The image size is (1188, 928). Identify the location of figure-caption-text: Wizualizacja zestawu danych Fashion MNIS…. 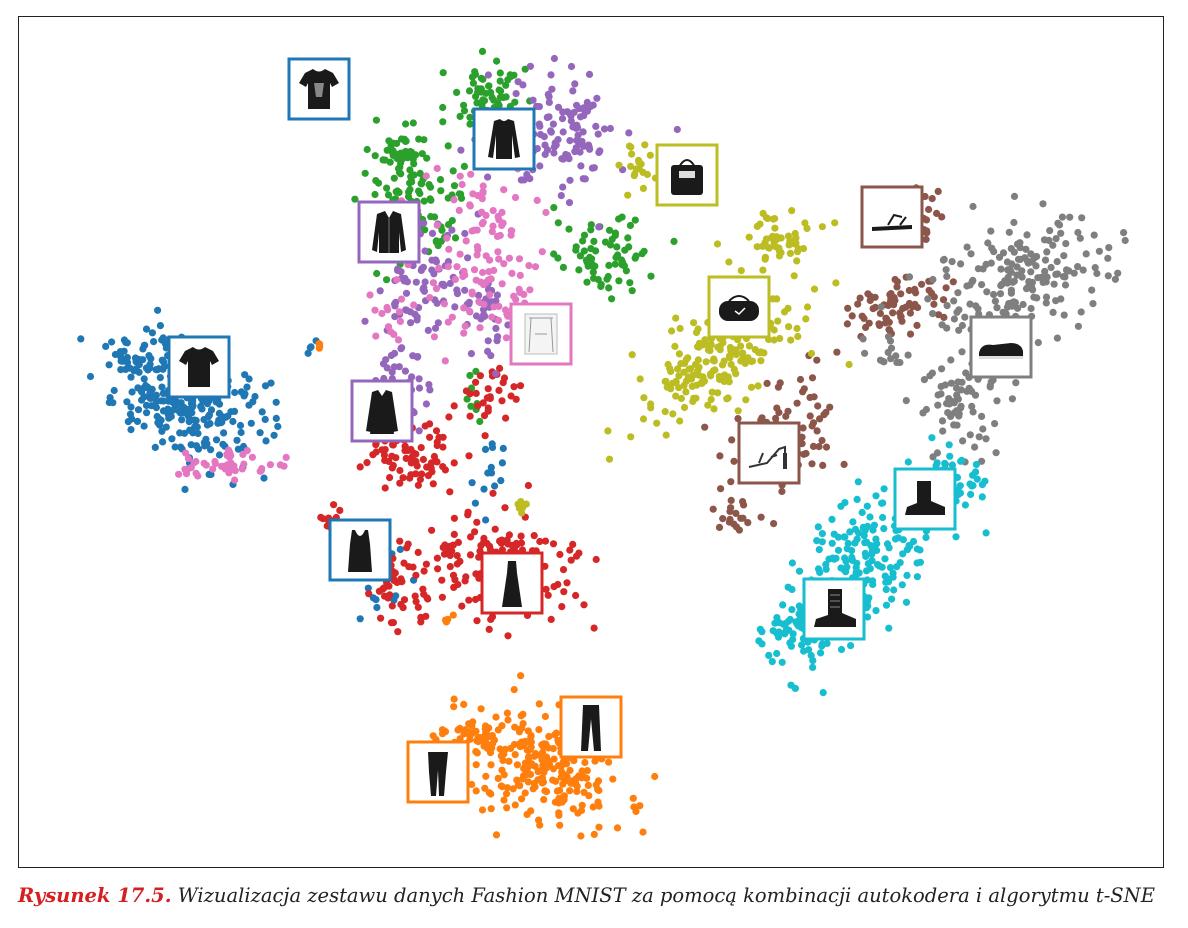
(663, 895).